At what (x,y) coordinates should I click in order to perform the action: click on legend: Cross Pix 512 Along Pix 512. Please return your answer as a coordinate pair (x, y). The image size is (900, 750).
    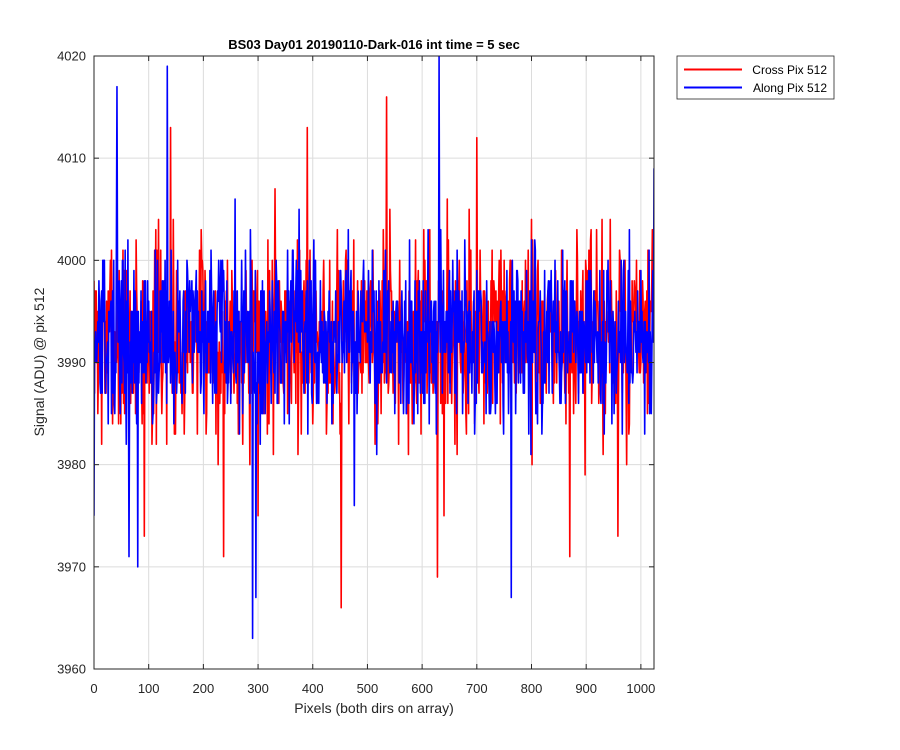
    Looking at the image, I should click on (755, 77).